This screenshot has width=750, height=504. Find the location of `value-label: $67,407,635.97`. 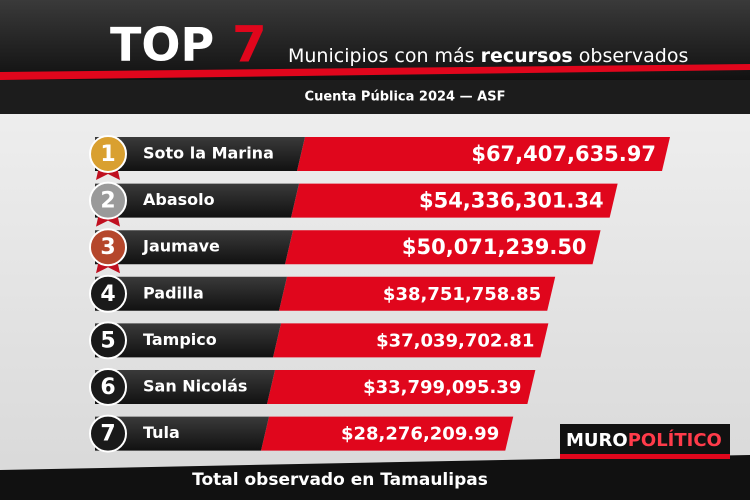

value-label: $67,407,635.97 is located at coordinates (563, 154).